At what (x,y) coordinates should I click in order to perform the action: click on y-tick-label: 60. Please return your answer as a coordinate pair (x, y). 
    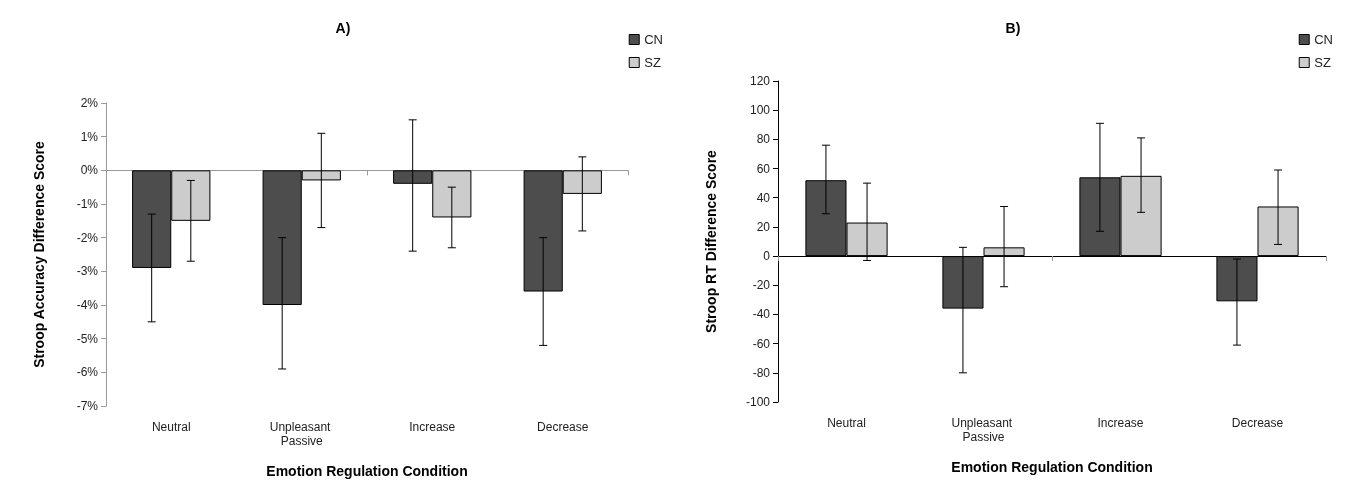
    Looking at the image, I should click on (763, 168).